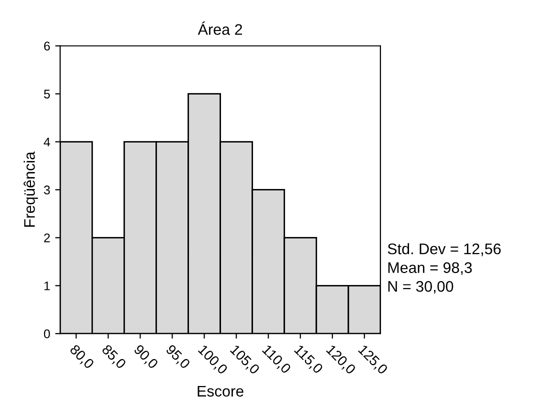  I want to click on y-tick-label: 3, so click(47, 190).